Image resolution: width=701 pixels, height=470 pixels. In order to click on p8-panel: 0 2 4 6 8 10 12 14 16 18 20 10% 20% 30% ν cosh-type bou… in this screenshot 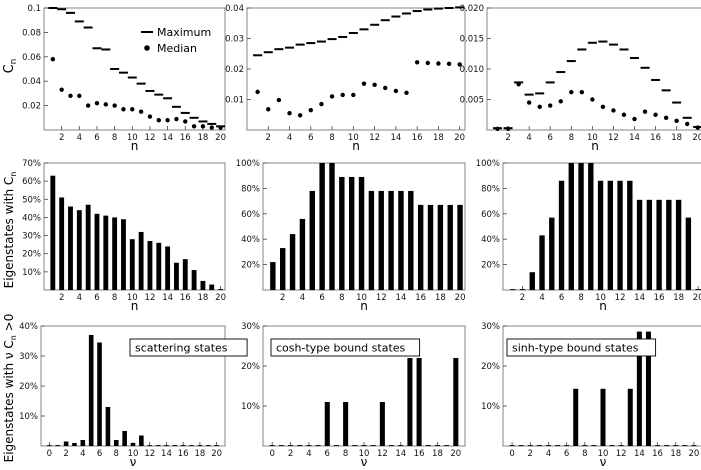, I will do `click(353, 395)`.